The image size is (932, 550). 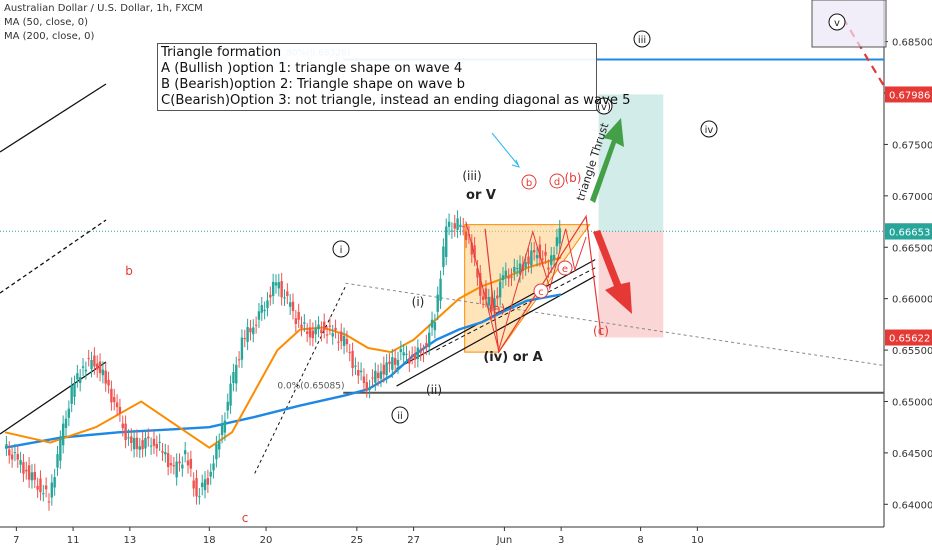 I want to click on price-badge-label-0: 0.67986, so click(x=909, y=95).